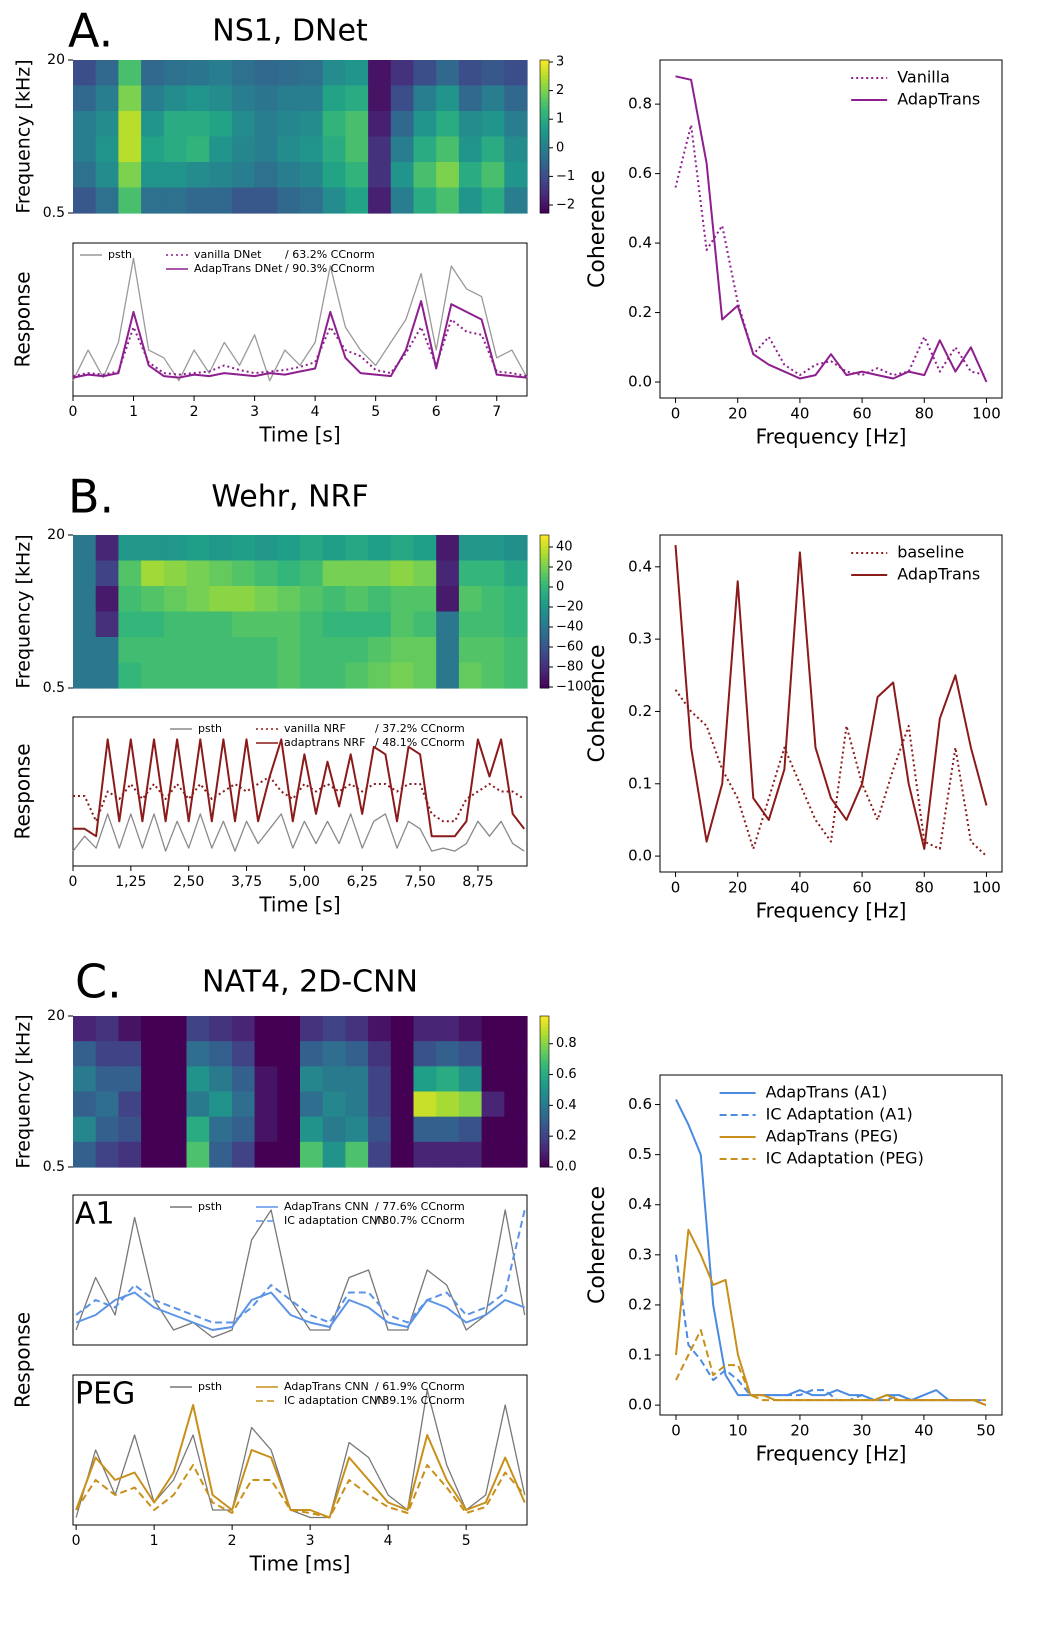  Describe the element at coordinates (923, 1431) in the screenshot. I see `x-tick-label: 40` at that location.